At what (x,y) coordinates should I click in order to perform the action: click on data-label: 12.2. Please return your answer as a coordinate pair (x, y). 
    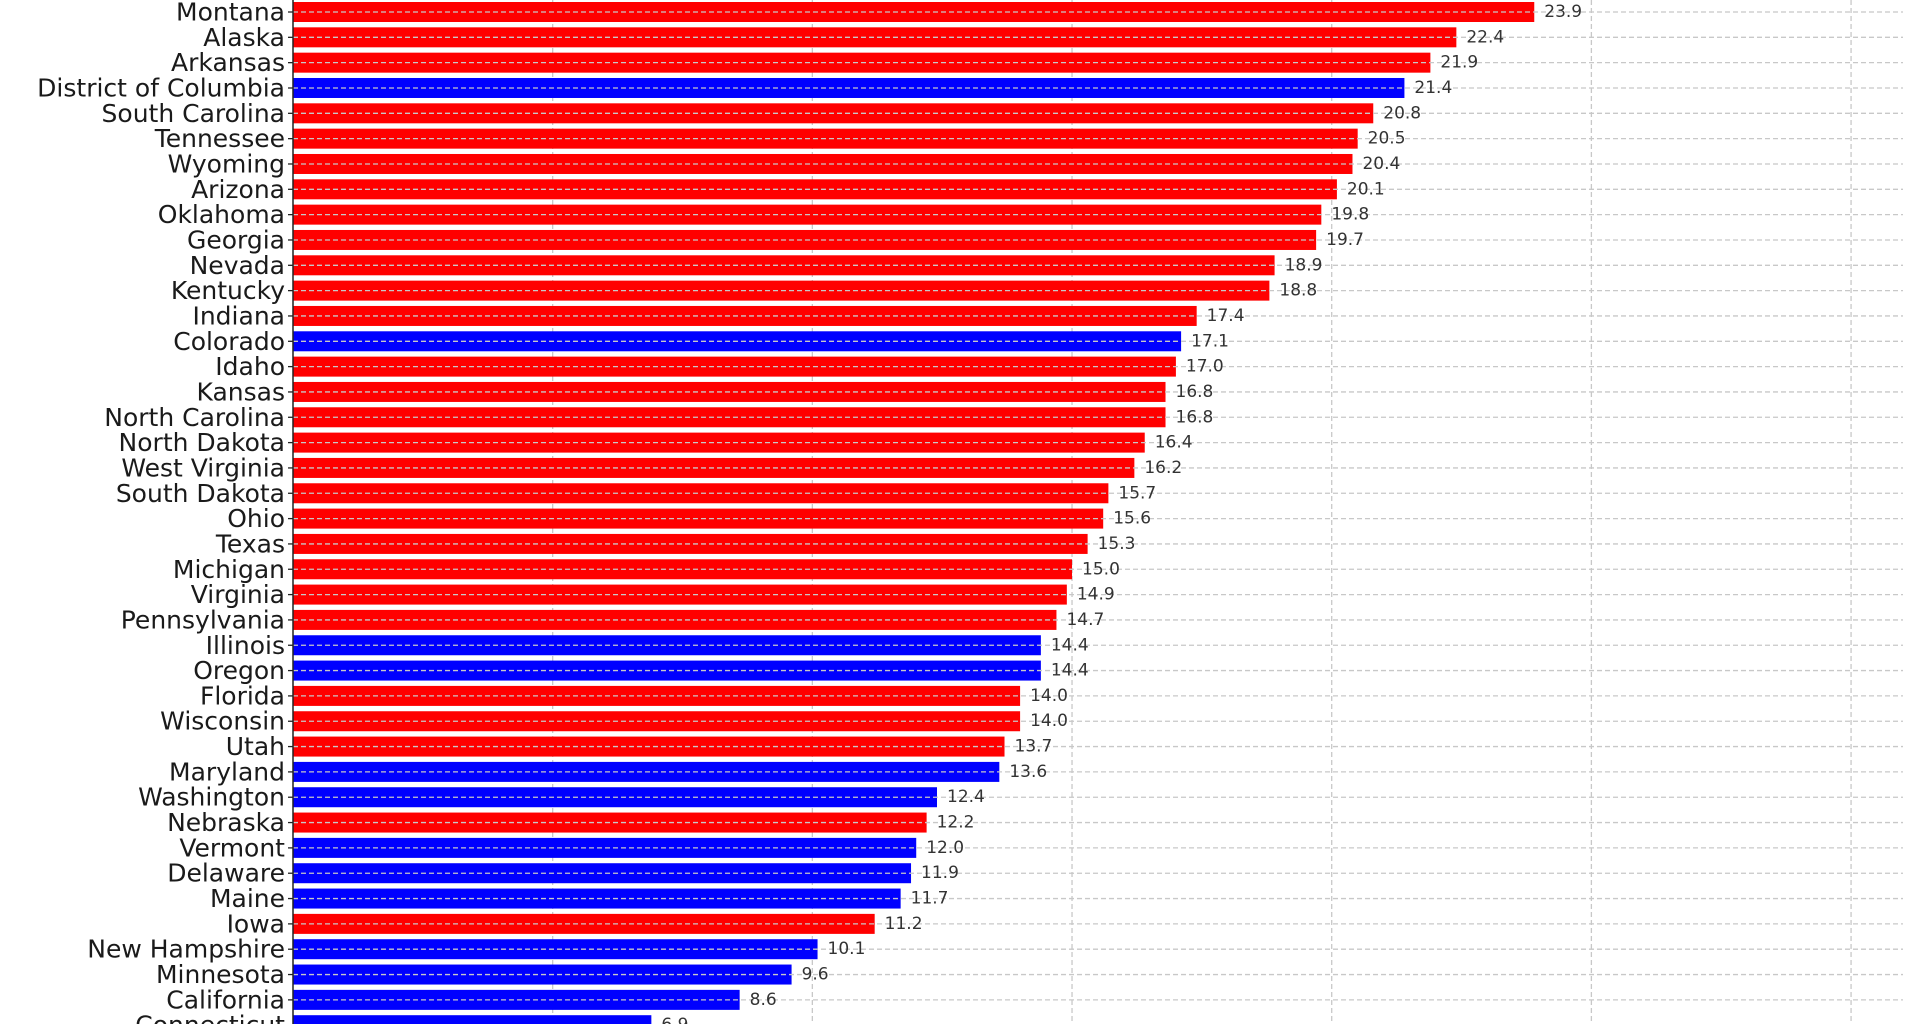
    Looking at the image, I should click on (956, 823).